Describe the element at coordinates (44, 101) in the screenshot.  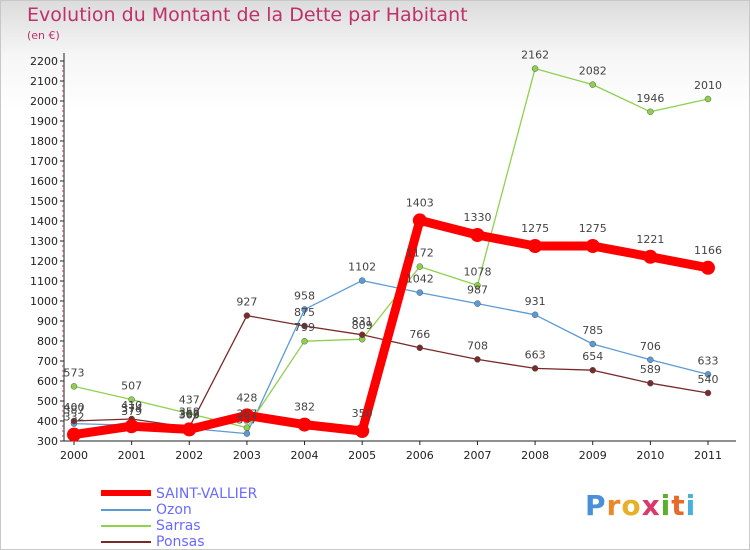
I see `y-tick-label: 2000` at that location.